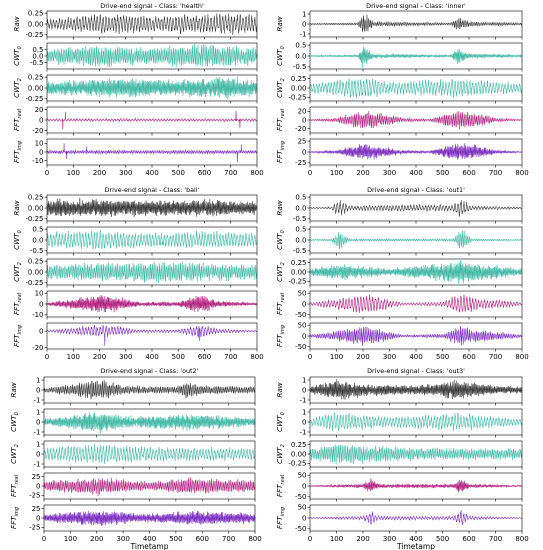  Describe the element at coordinates (280, 336) in the screenshot. I see `y-axis-label: FFTimg` at that location.